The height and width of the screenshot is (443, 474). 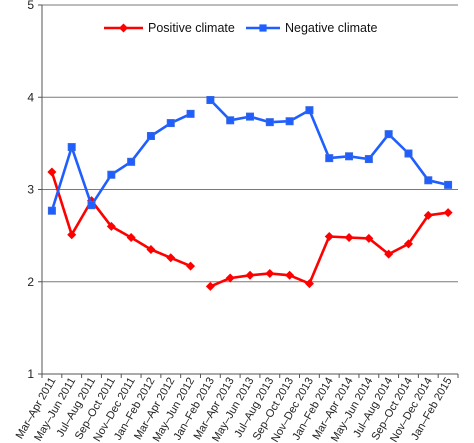 I want to click on legend-item: Negative climate, so click(x=311, y=28).